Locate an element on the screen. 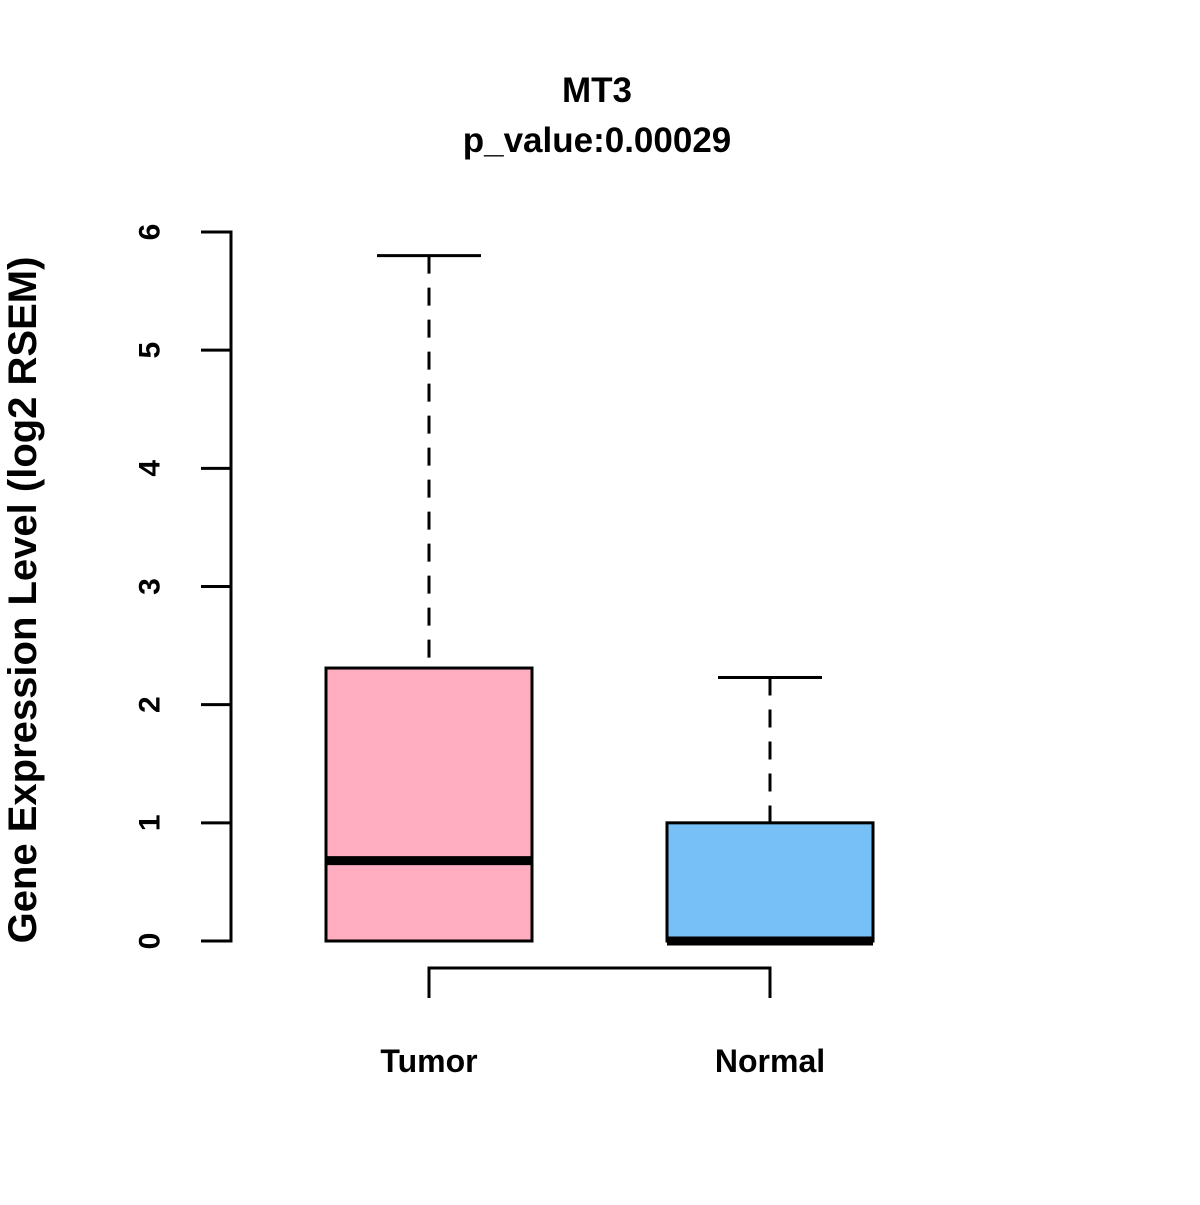  box-tumor is located at coordinates (429, 598).